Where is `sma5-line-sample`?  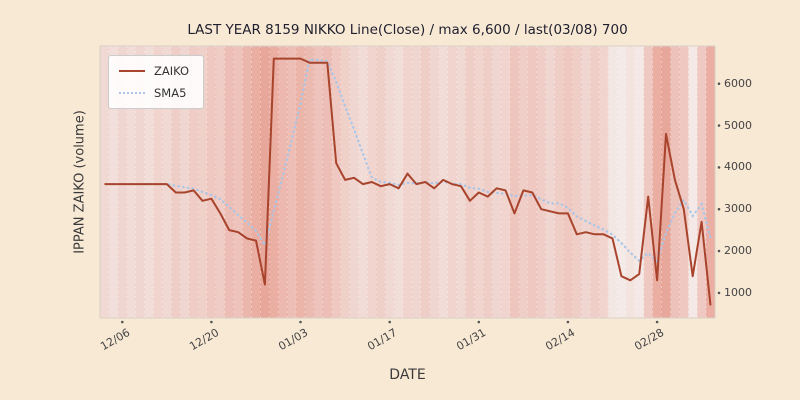 sma5-line-sample is located at coordinates (132, 93).